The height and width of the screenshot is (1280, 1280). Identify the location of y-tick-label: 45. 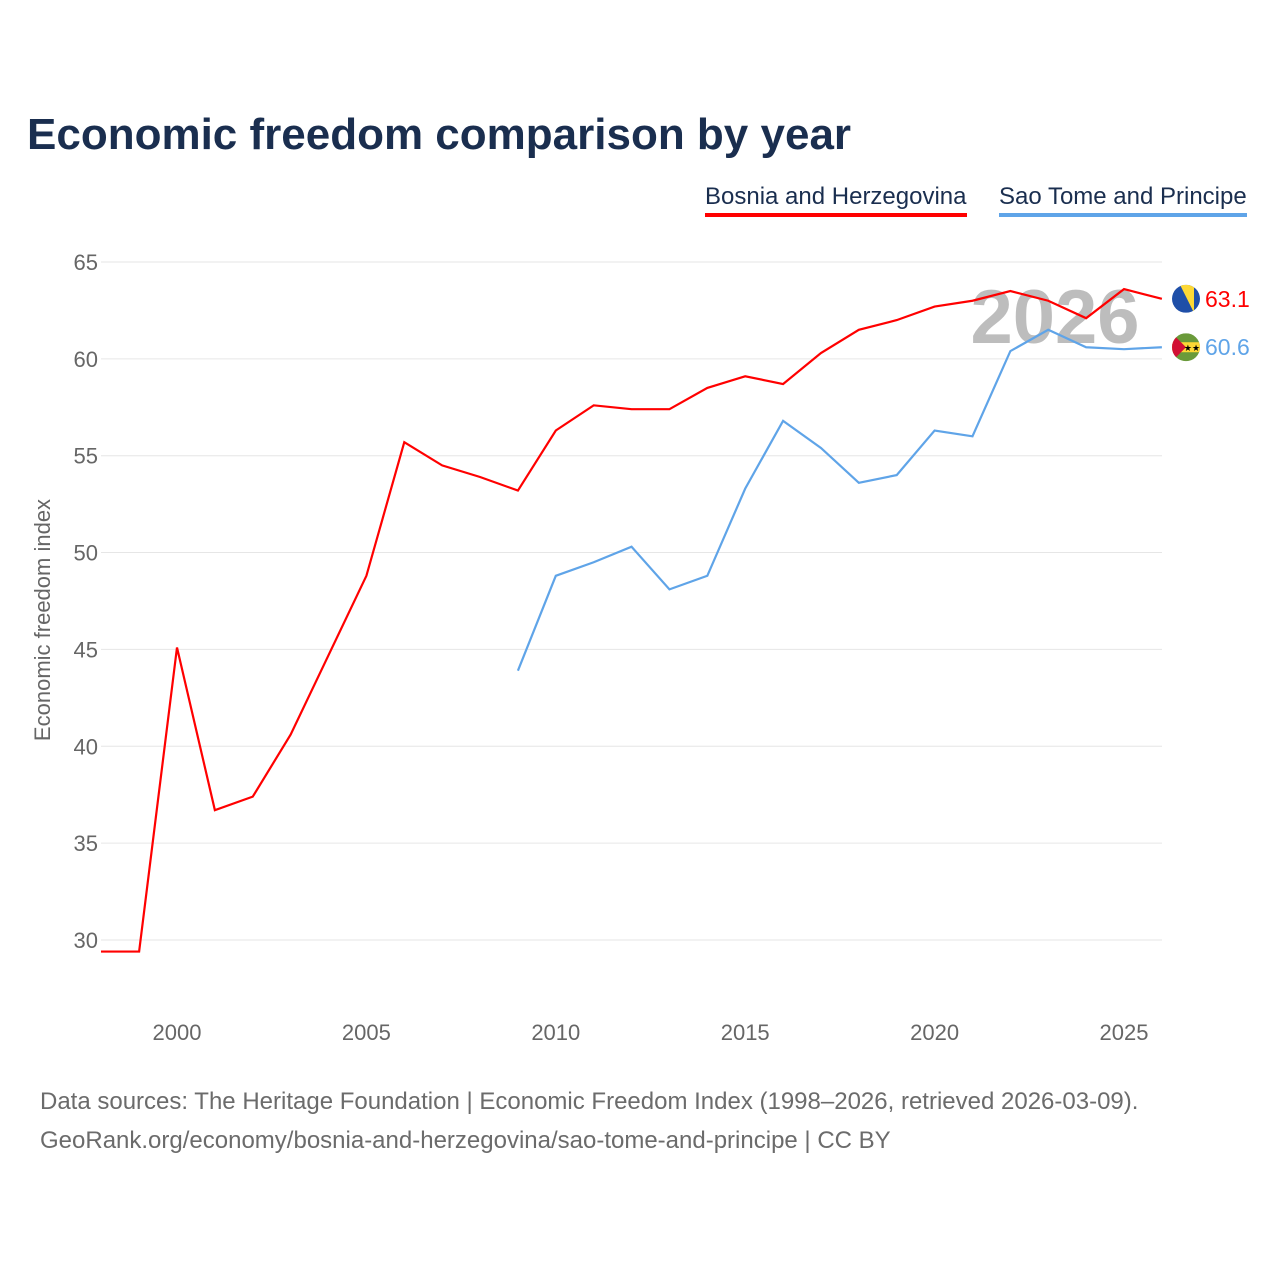
(86, 649).